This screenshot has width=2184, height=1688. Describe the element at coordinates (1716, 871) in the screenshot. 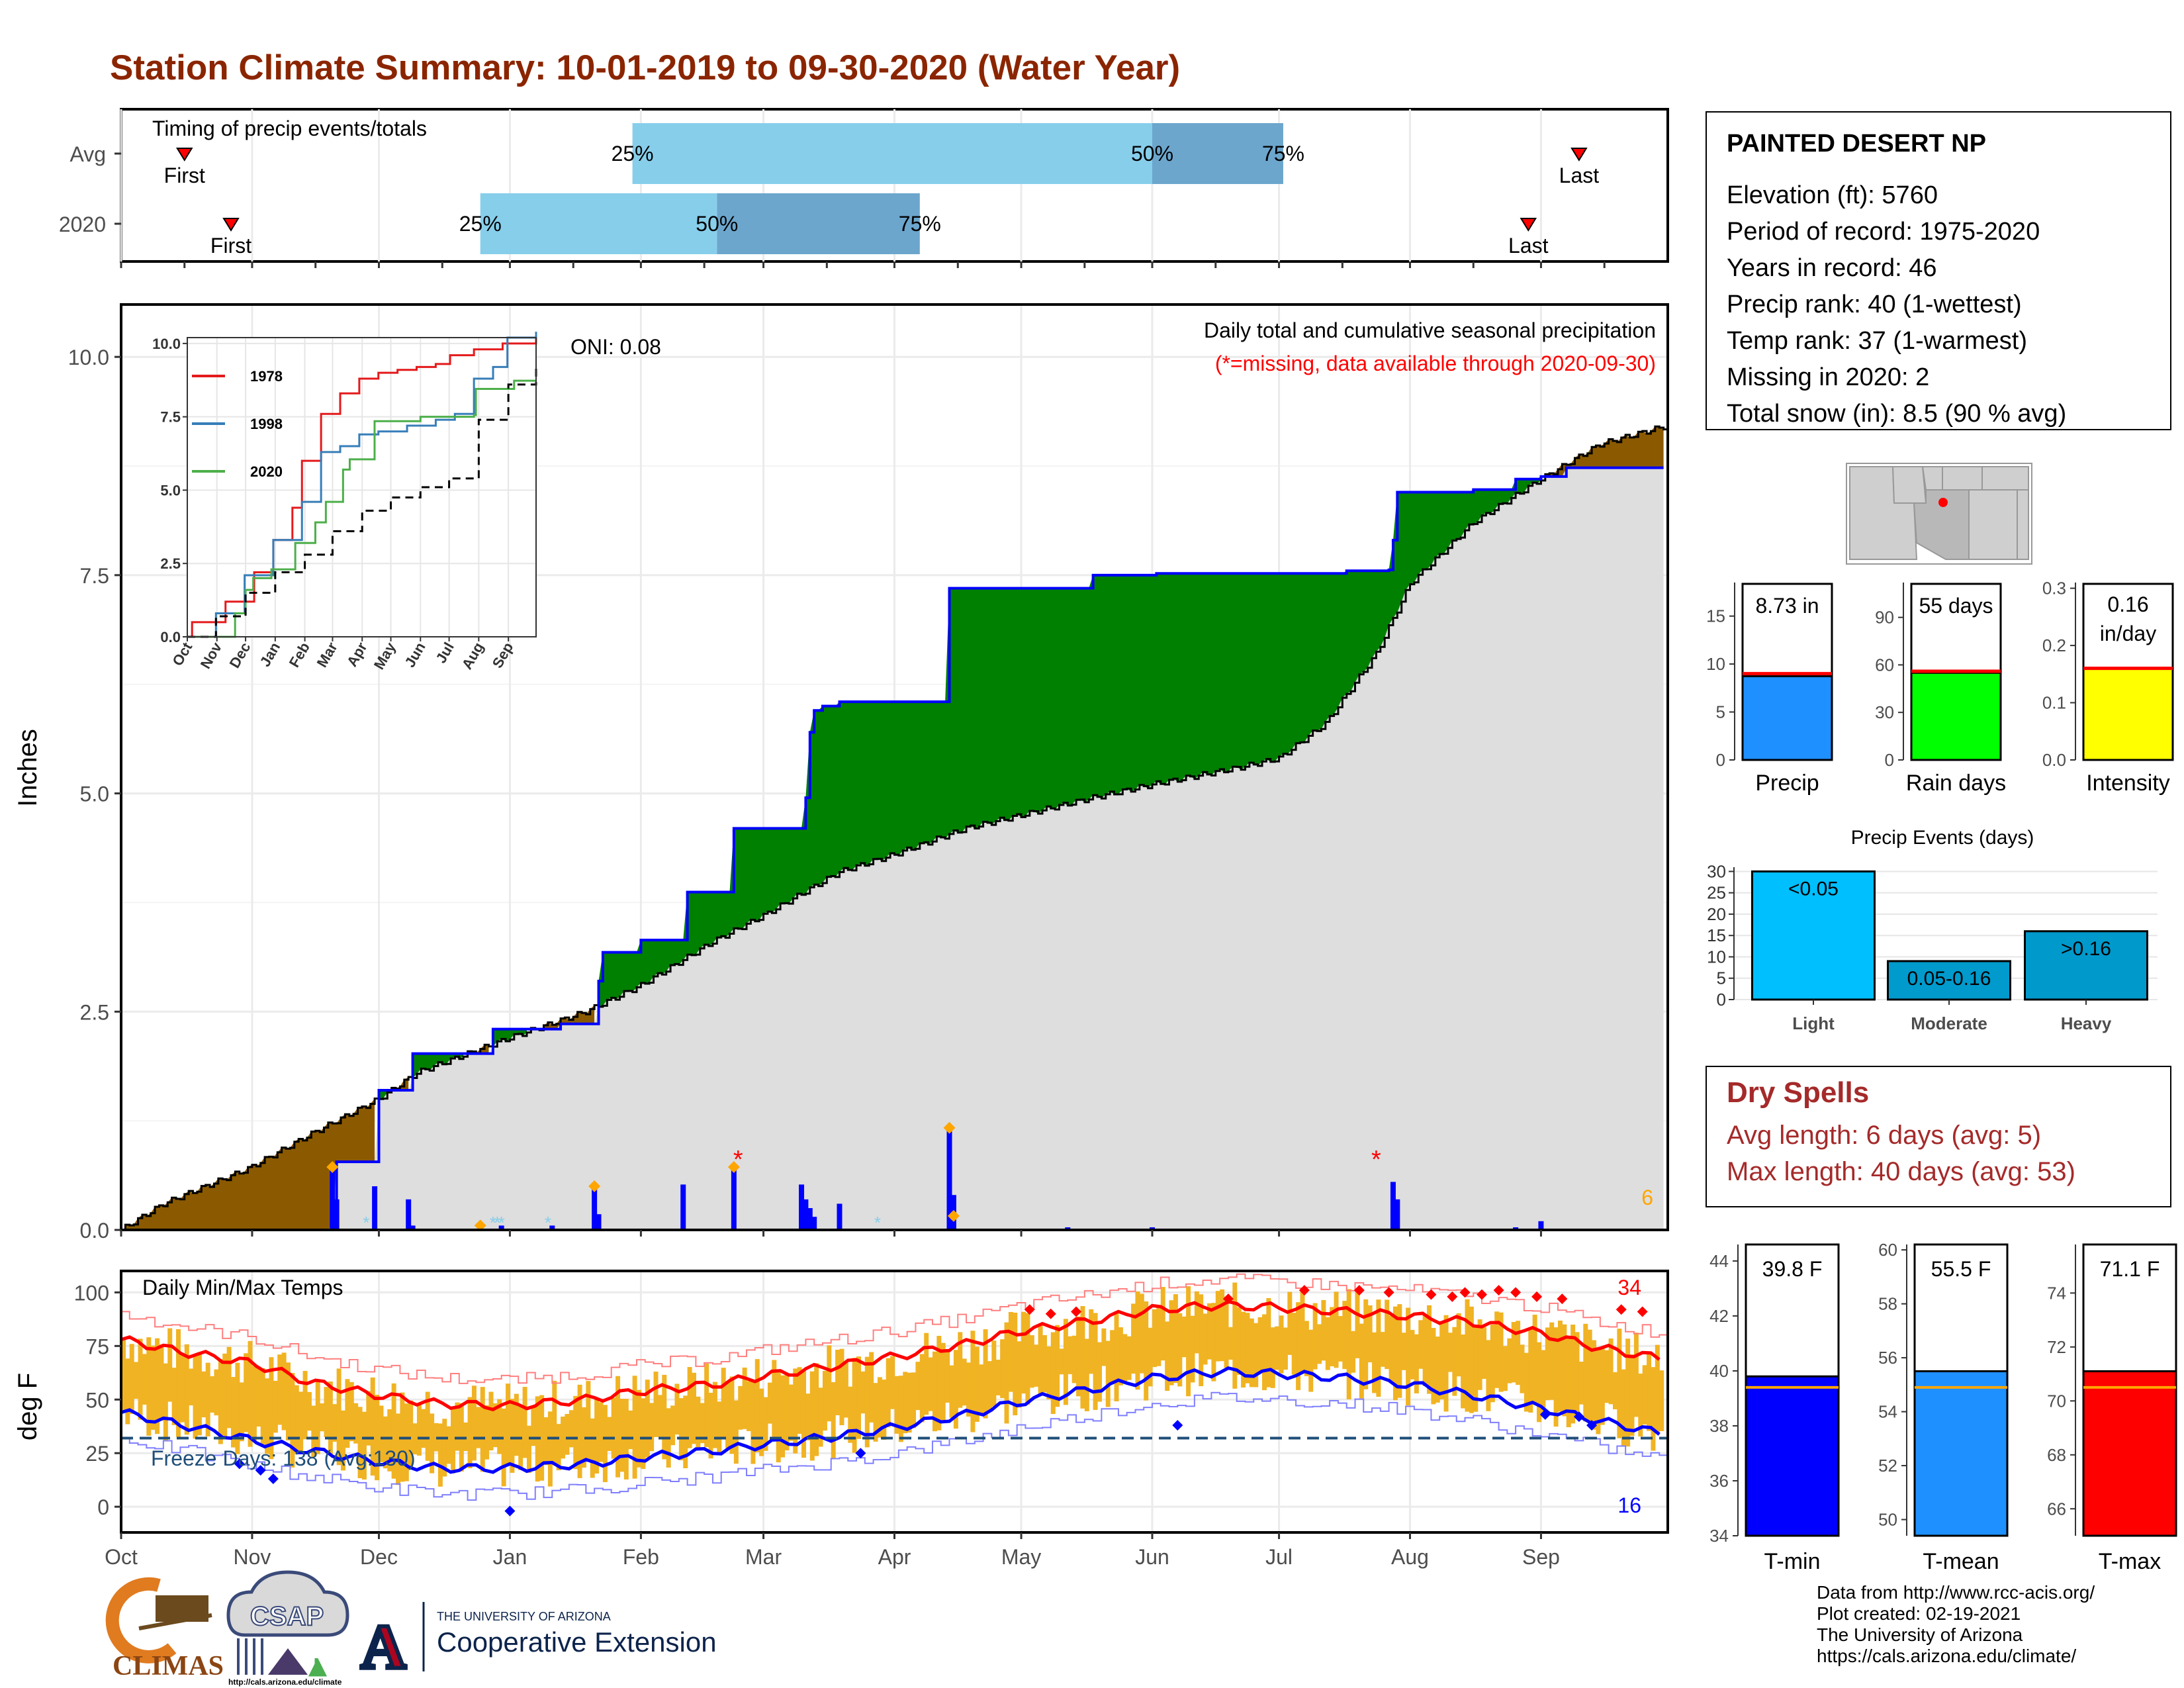

I see `events-ytick-label: 30` at that location.